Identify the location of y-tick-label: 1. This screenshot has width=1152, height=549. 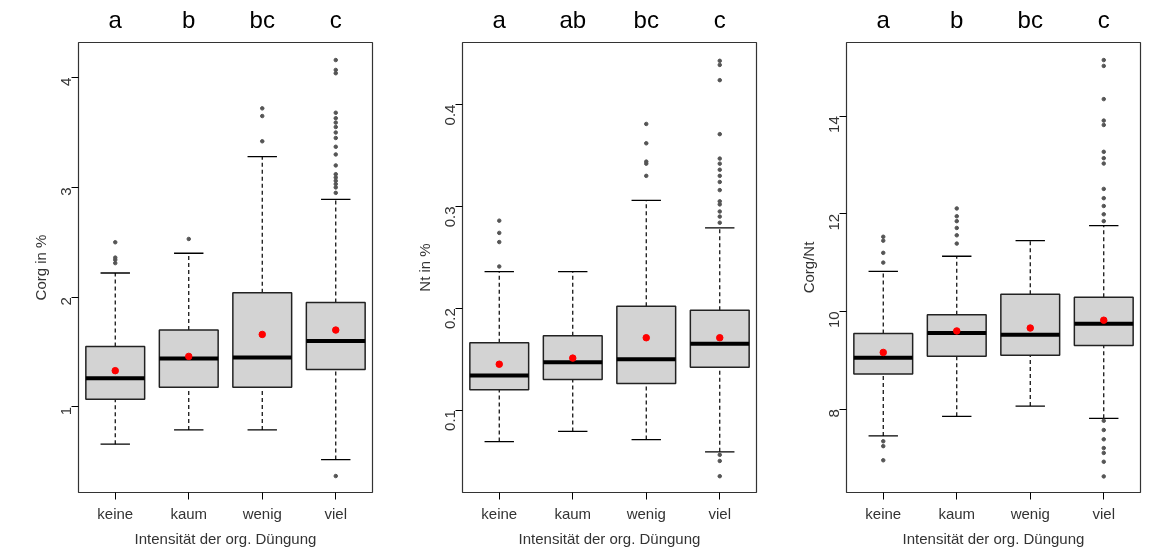
(66, 411).